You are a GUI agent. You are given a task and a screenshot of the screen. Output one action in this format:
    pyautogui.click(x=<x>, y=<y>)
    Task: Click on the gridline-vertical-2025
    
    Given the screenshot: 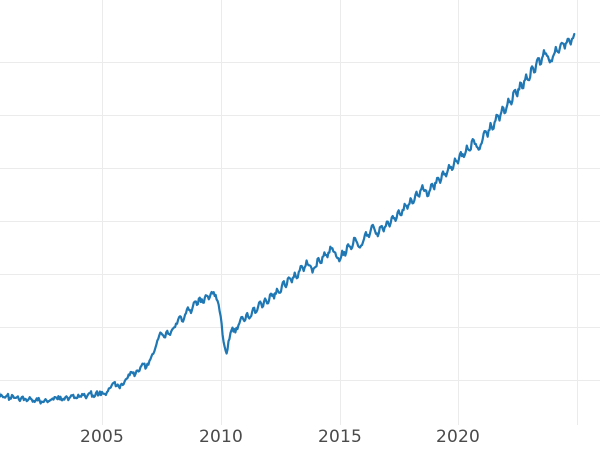 What is the action you would take?
    pyautogui.click(x=577, y=212)
    